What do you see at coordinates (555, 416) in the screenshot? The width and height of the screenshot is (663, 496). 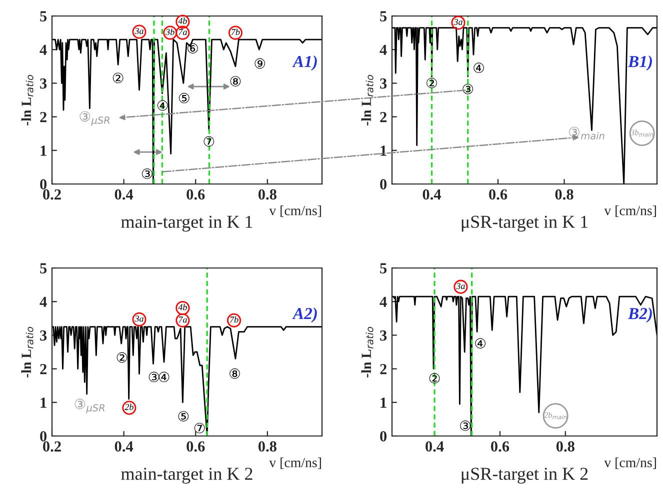 I see `annotation: 2b$_{main}$` at bounding box center [555, 416].